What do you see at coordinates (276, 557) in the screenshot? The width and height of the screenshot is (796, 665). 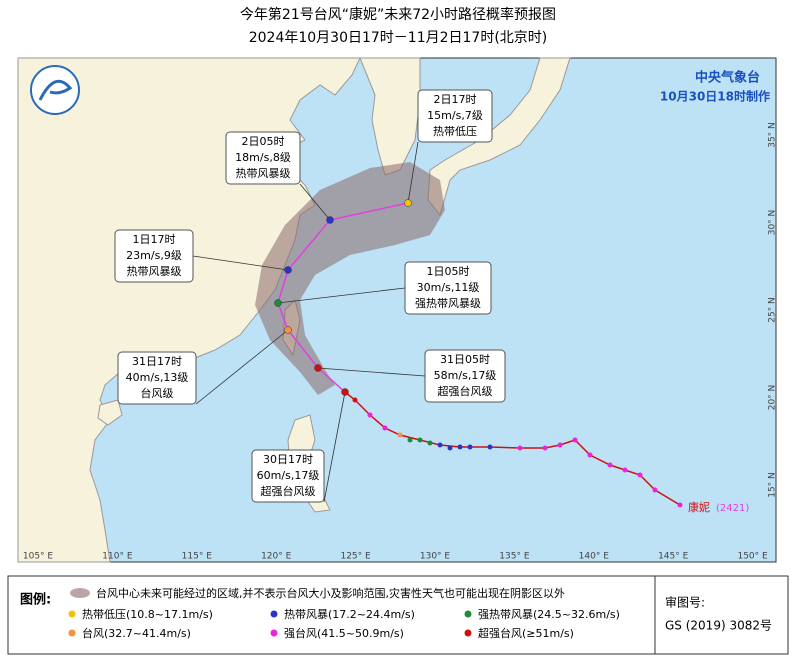 I see `lon-label: 120° E` at bounding box center [276, 557].